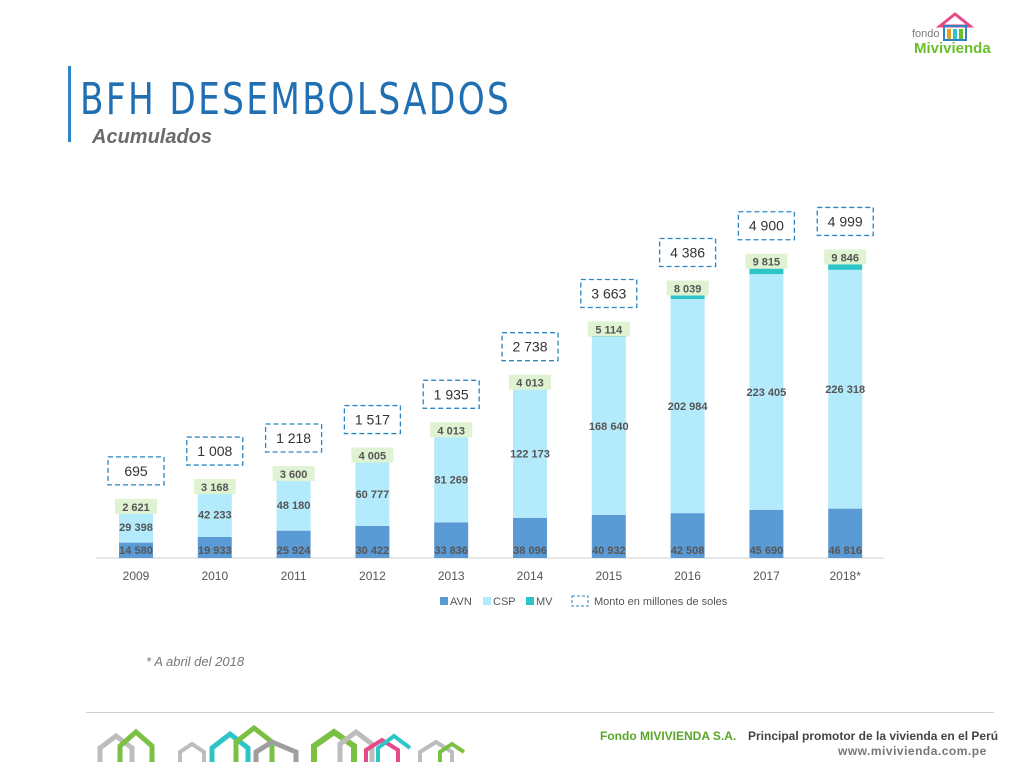  What do you see at coordinates (215, 551) in the screenshot?
I see `data-label-avn: 19 933` at bounding box center [215, 551].